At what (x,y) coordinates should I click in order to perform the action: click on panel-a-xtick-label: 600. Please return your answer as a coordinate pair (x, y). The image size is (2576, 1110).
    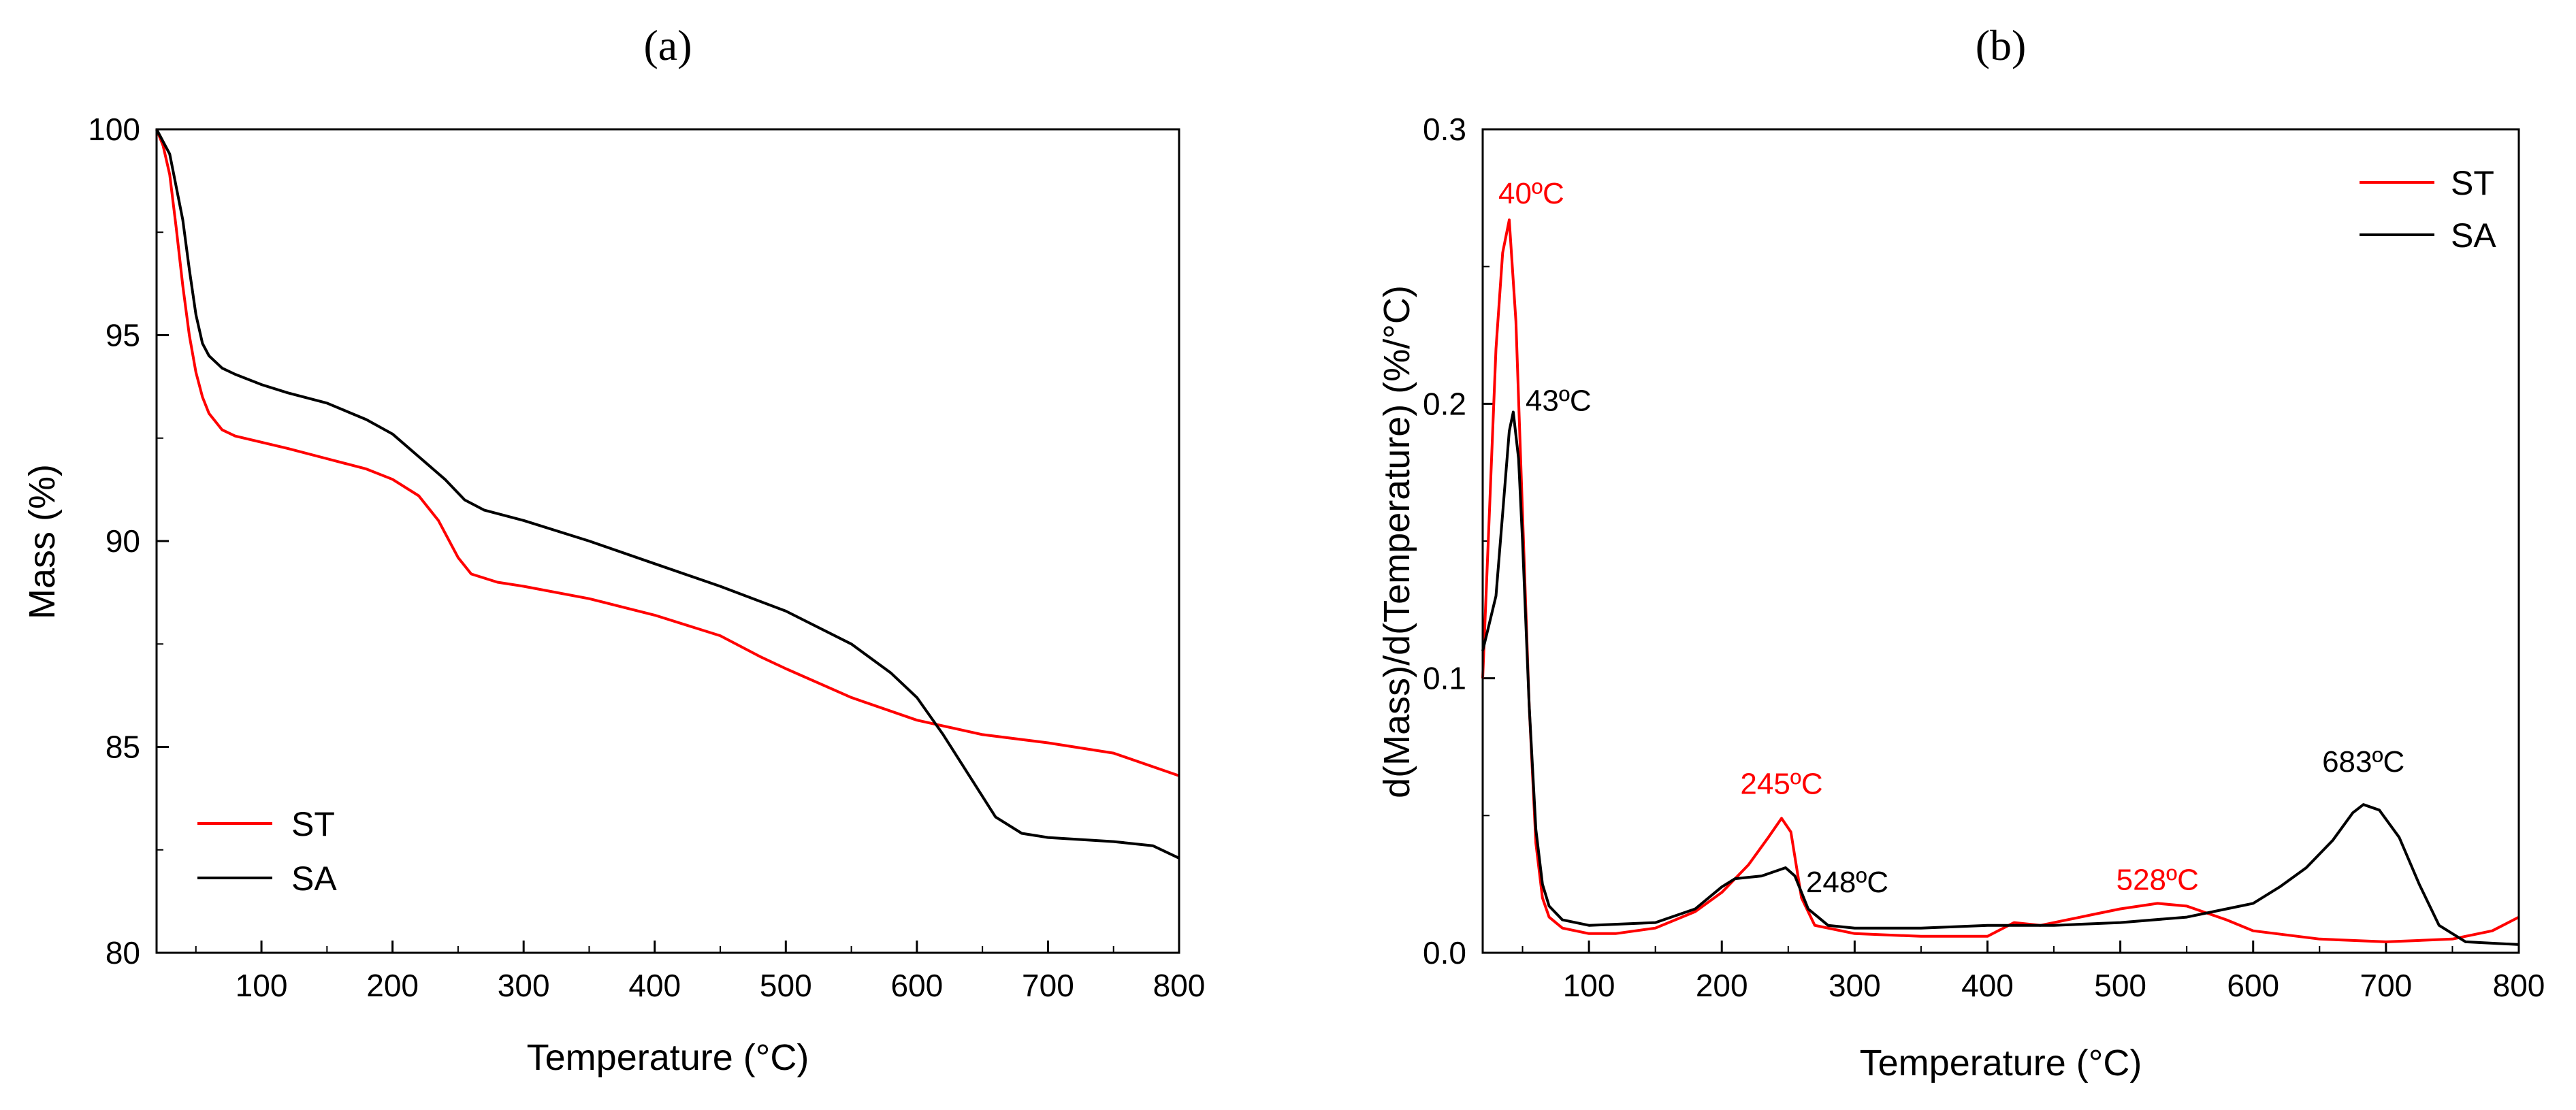
    Looking at the image, I should click on (916, 985).